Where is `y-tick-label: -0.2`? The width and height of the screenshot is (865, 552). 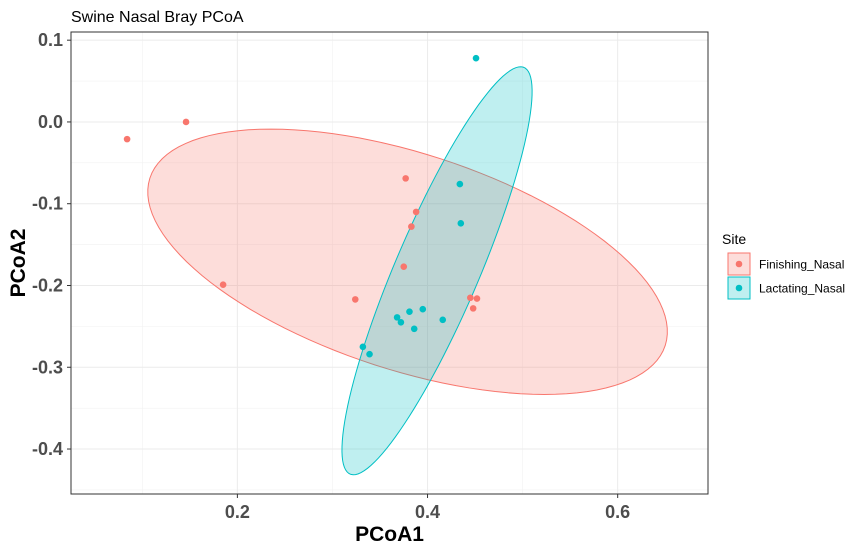
y-tick-label: -0.2 is located at coordinates (47, 285).